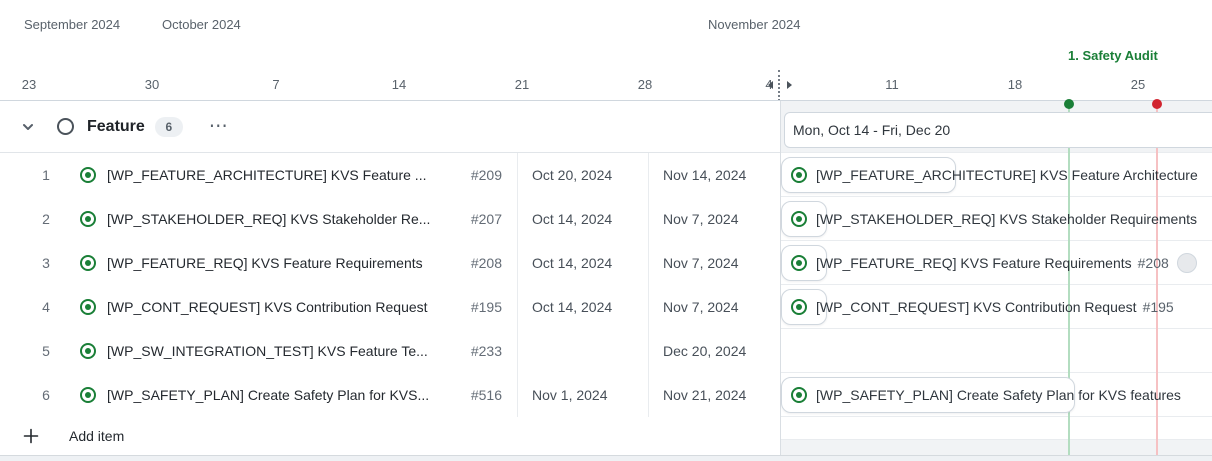 The width and height of the screenshot is (1212, 461). Describe the element at coordinates (1015, 84) in the screenshot. I see `date-tick: 18` at that location.